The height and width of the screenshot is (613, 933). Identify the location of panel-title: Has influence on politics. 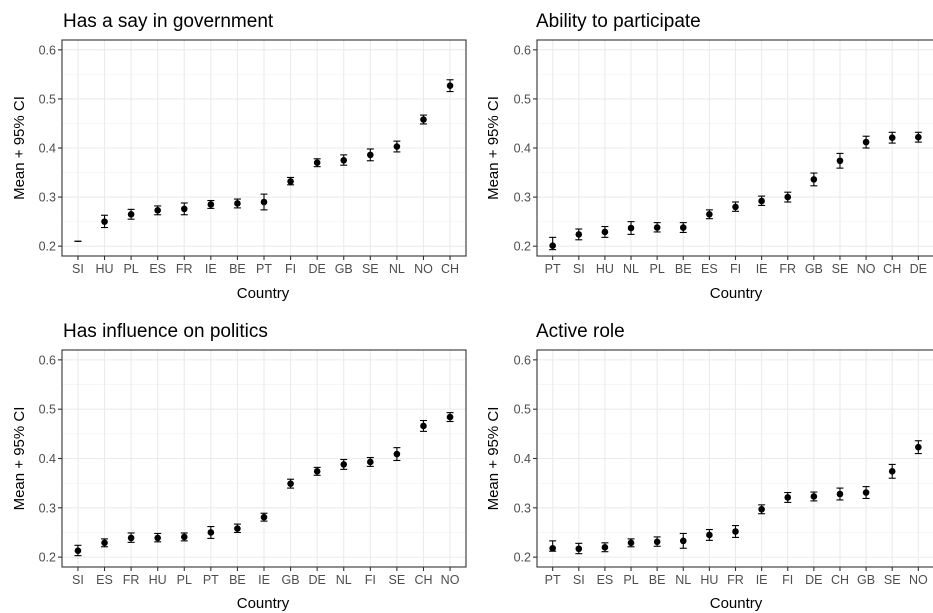
(165, 331).